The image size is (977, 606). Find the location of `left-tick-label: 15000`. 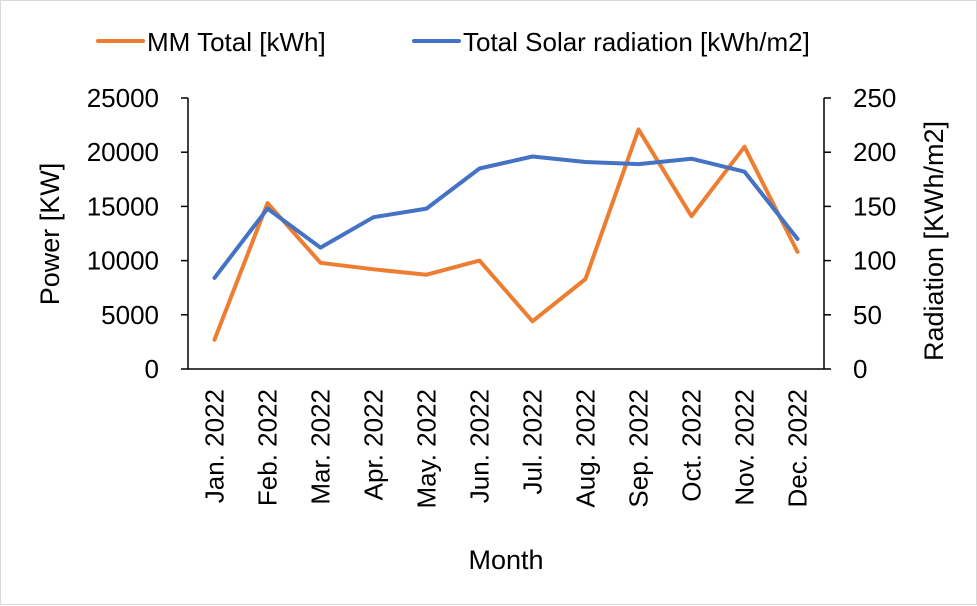

left-tick-label: 15000 is located at coordinates (123, 206).